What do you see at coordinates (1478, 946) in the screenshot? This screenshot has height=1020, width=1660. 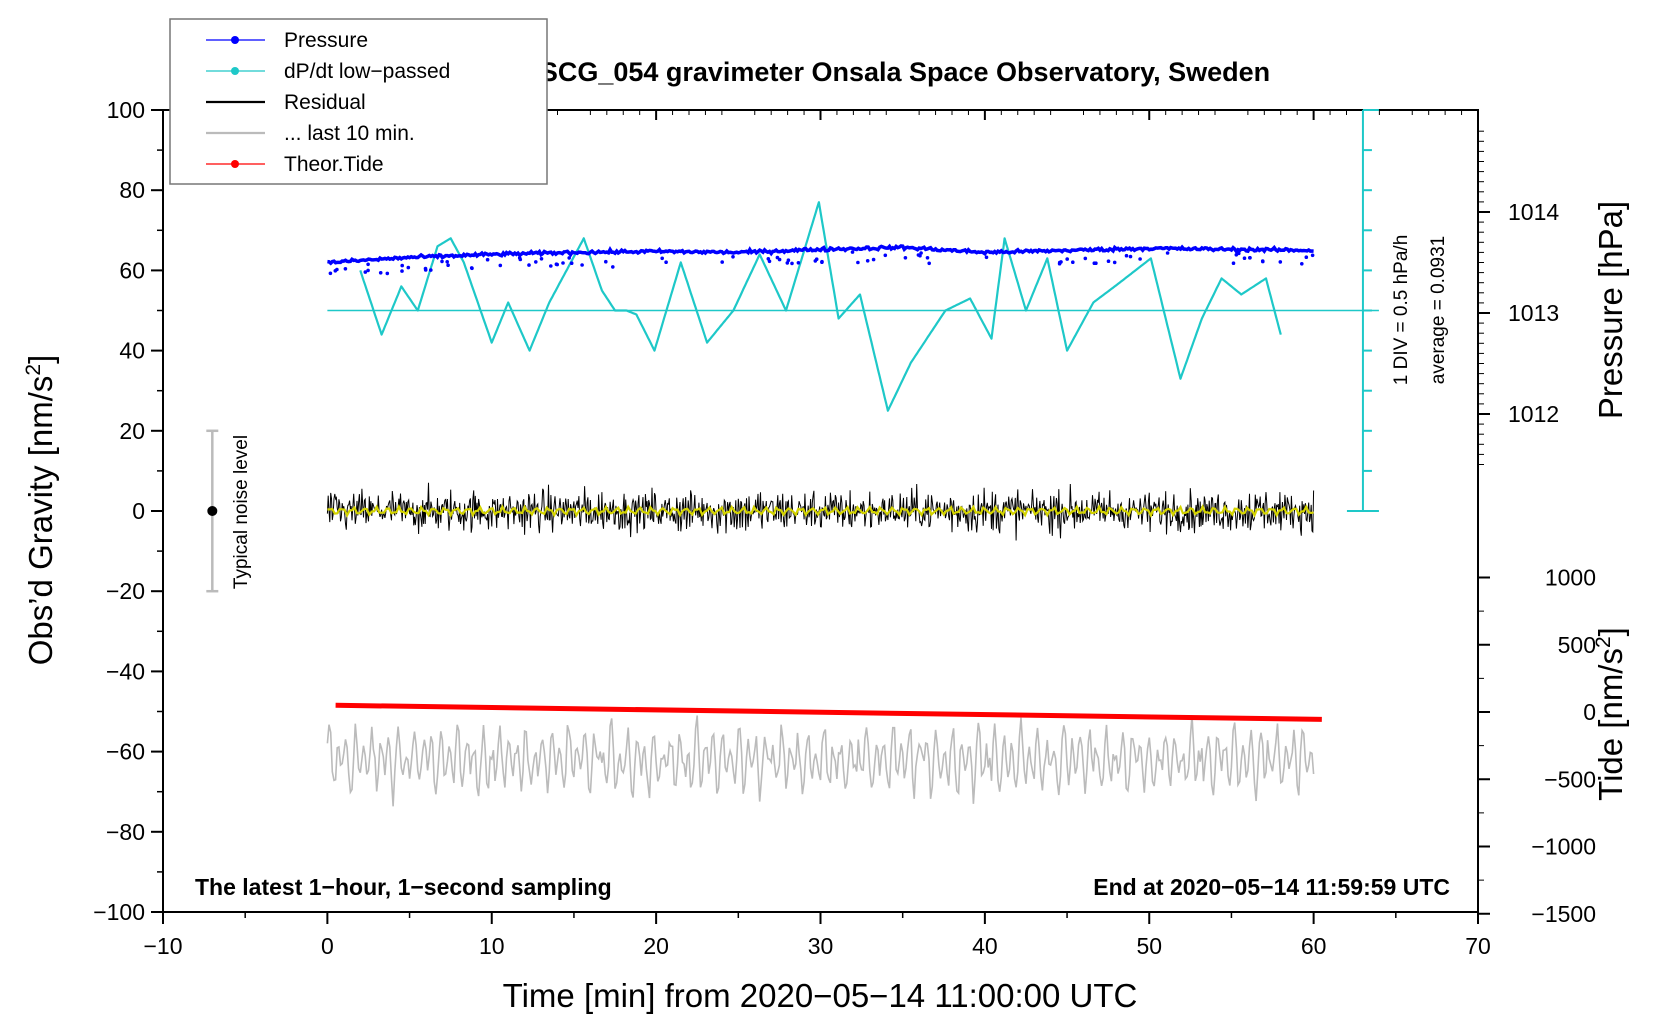 I see `x-tick-label: 70` at bounding box center [1478, 946].